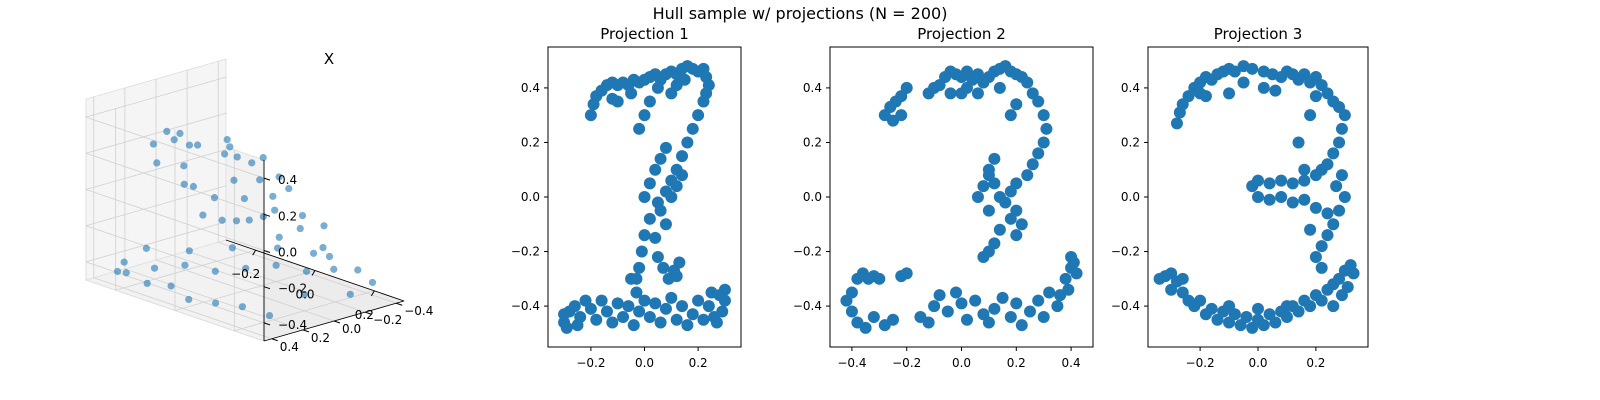 The width and height of the screenshot is (1600, 400). I want to click on subplot-title: Projection 3, so click(1258, 34).